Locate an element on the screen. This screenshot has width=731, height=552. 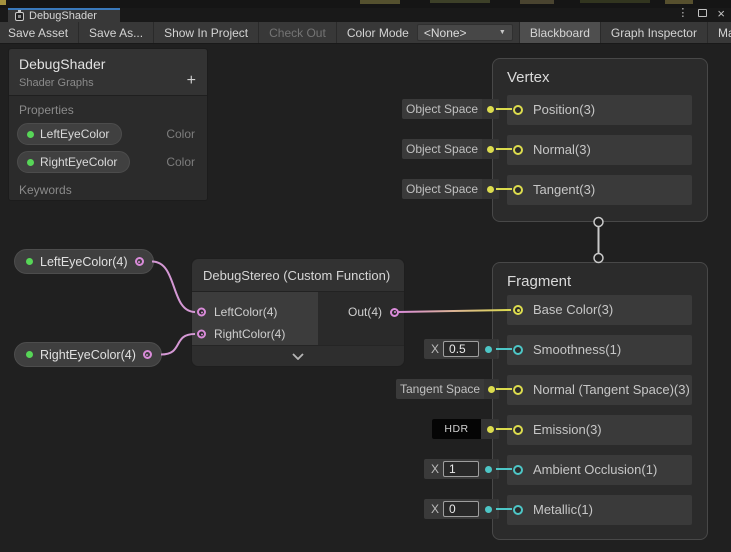
toolbar-separator is located at coordinates (519, 32).